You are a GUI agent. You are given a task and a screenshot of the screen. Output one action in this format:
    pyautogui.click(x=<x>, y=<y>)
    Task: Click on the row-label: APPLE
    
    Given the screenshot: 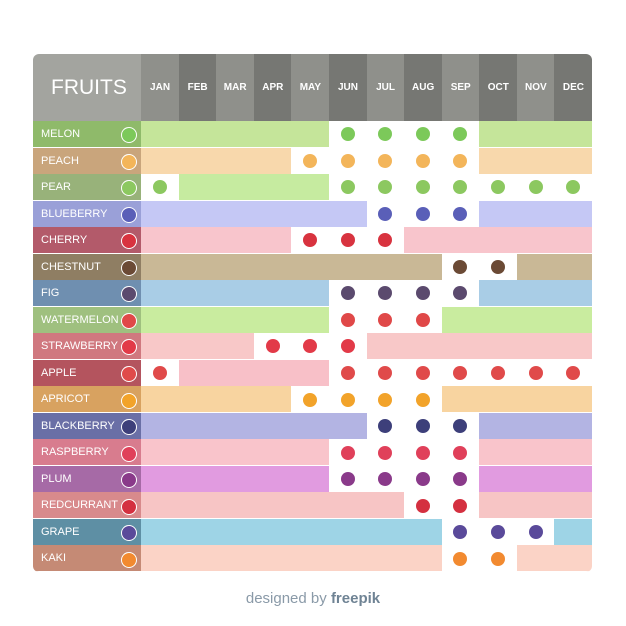 What is the action you would take?
    pyautogui.click(x=87, y=373)
    